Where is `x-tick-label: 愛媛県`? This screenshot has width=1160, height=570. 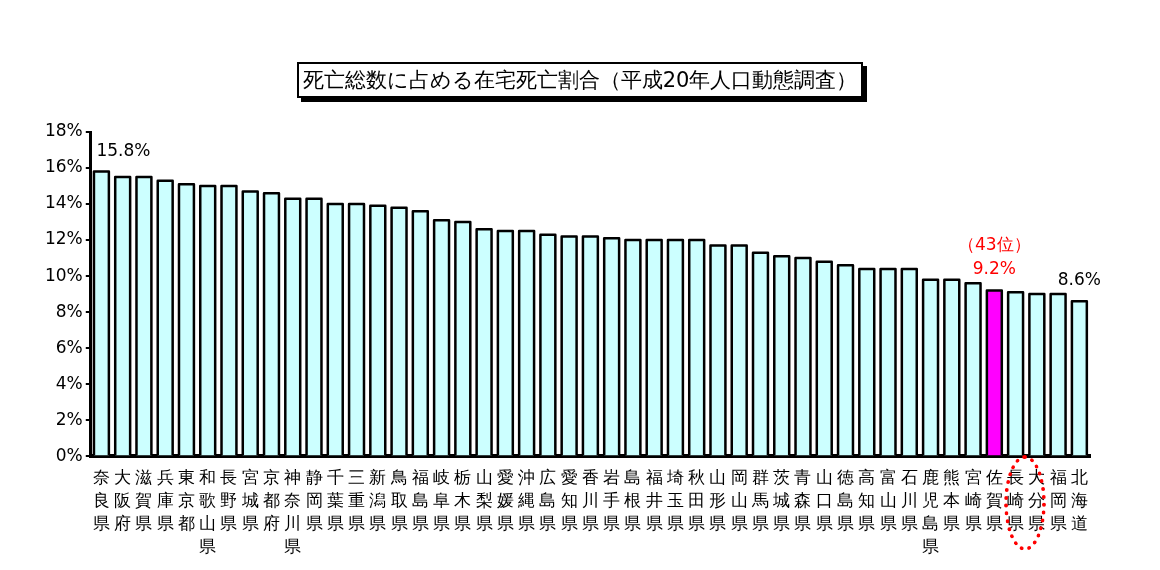 x-tick-label: 愛媛県 is located at coordinates (505, 500).